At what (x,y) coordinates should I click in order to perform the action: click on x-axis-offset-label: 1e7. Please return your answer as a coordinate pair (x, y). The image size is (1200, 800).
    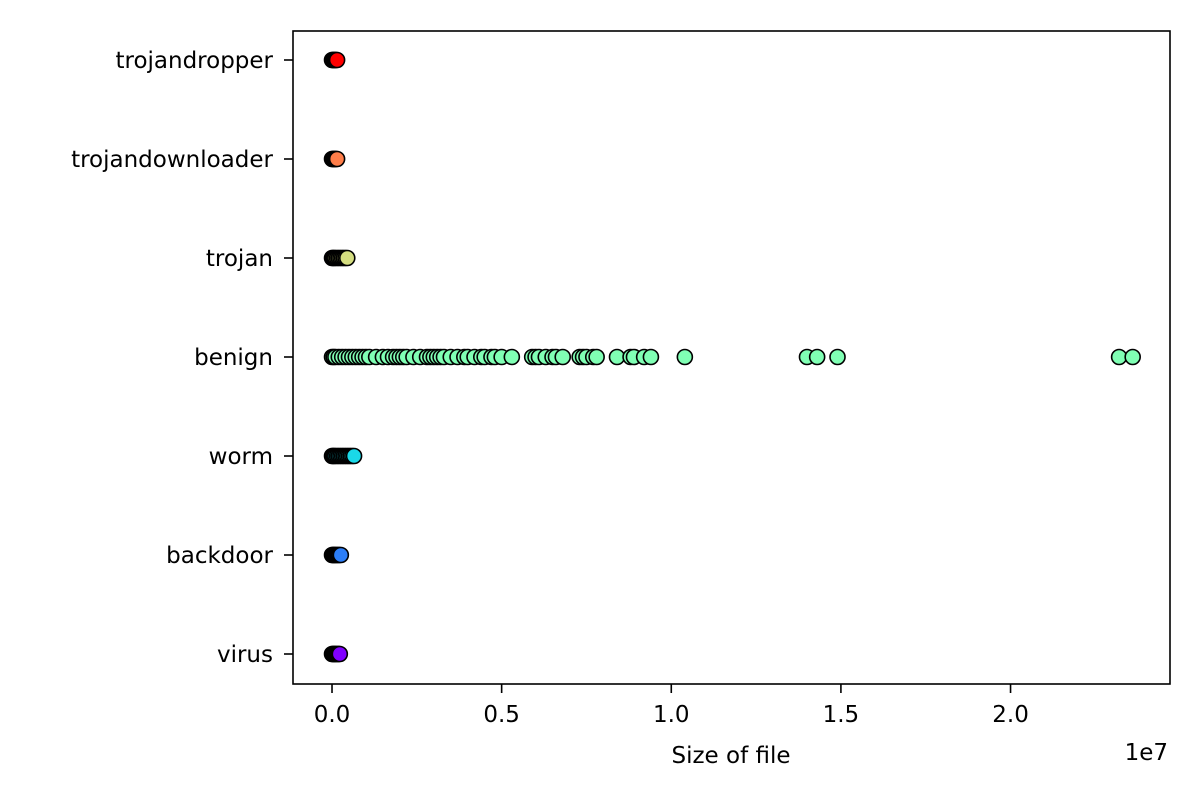
    Looking at the image, I should click on (1146, 753).